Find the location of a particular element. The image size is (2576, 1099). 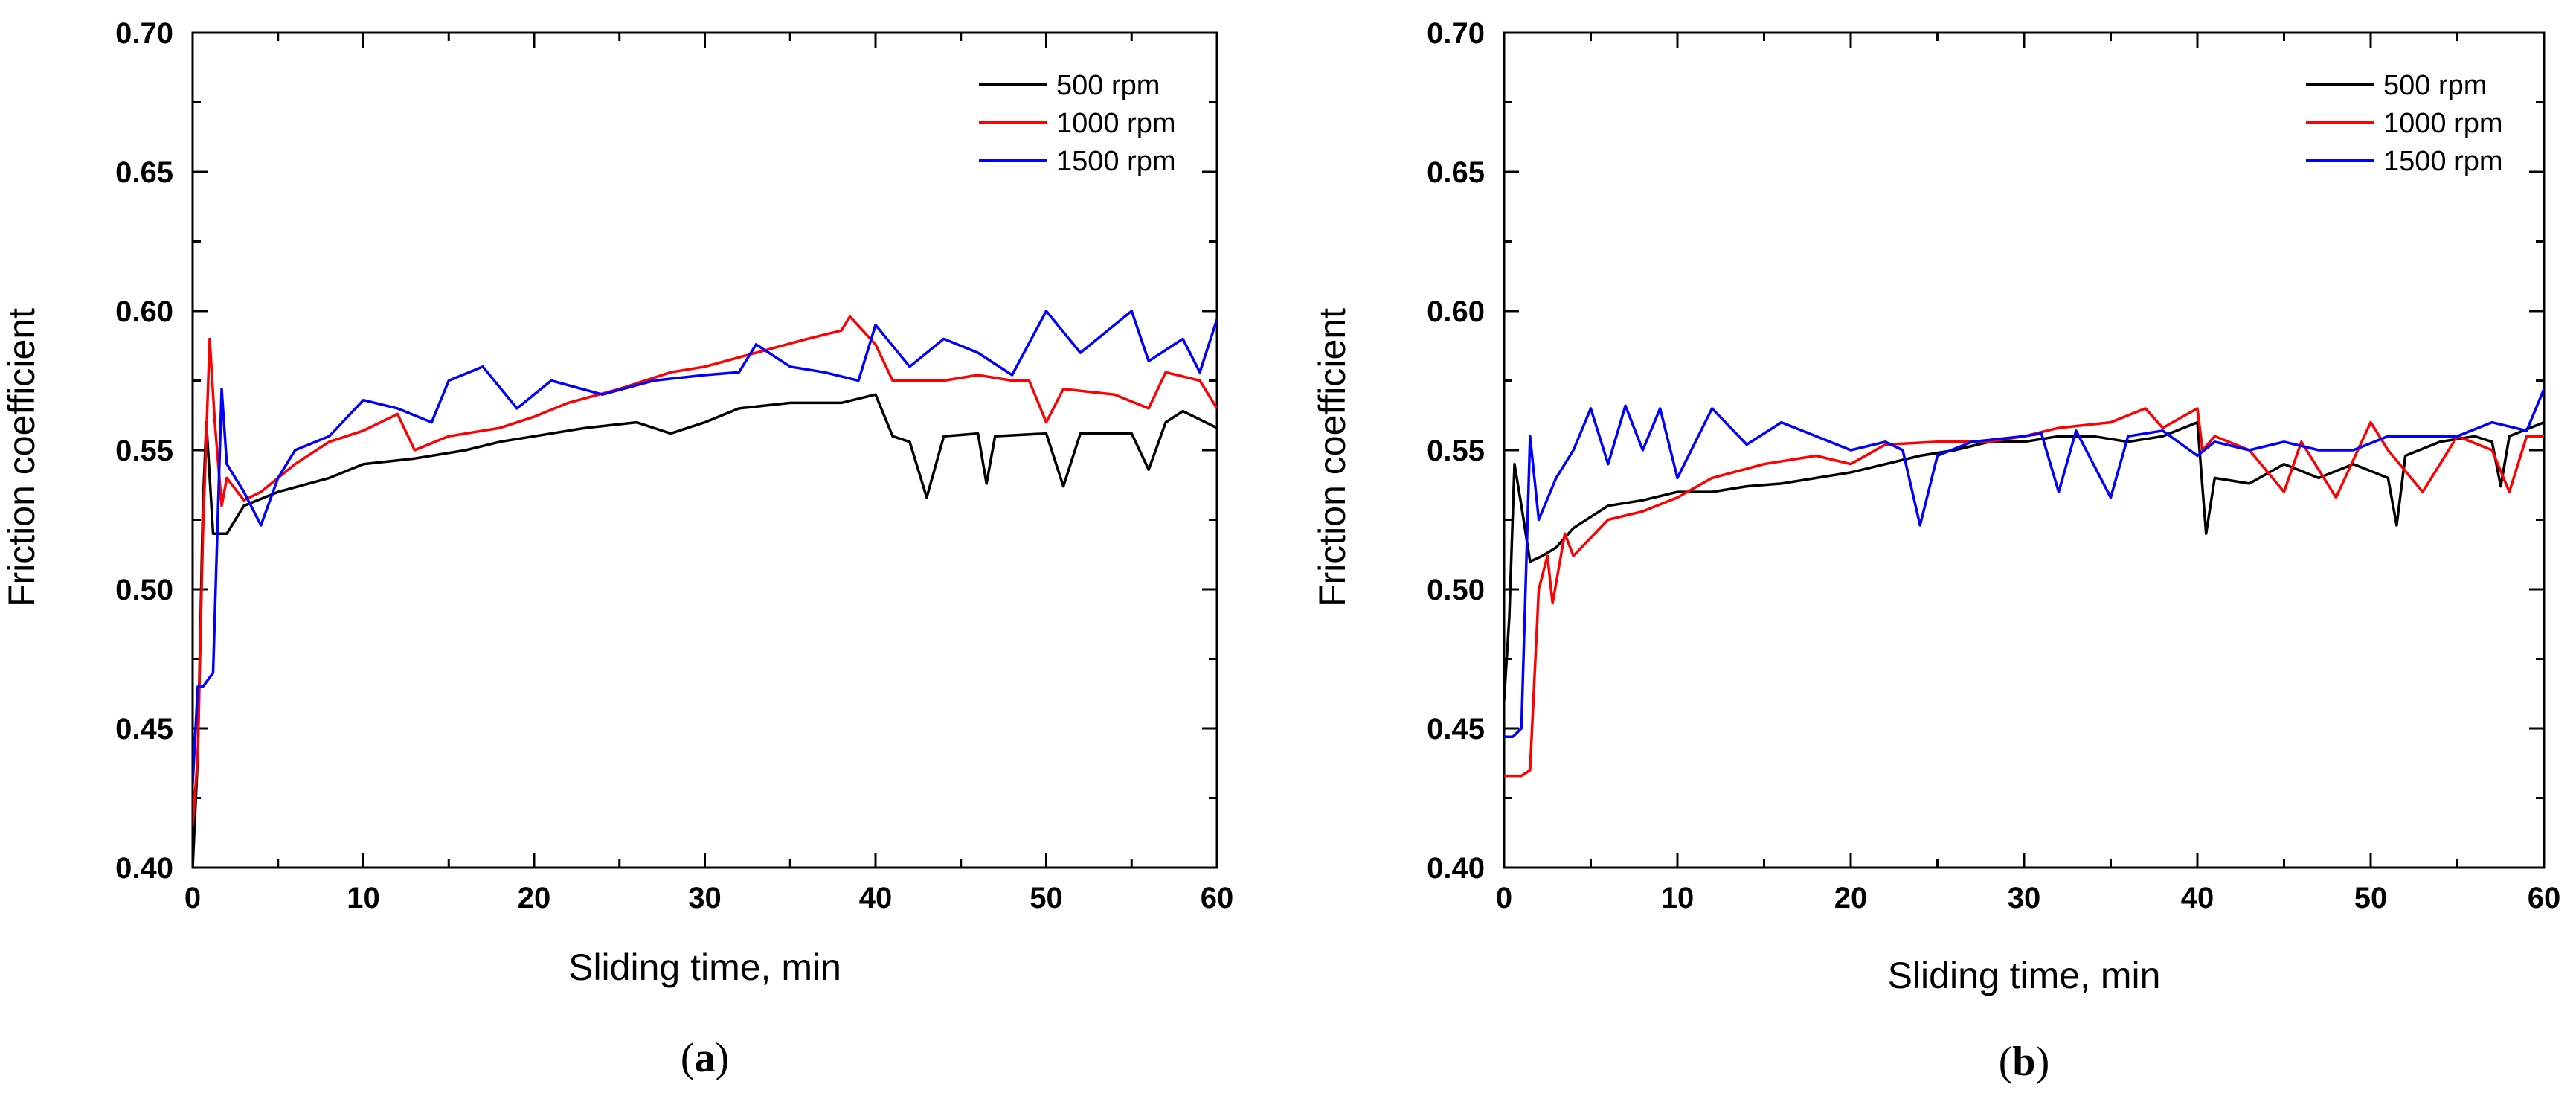

series-line-1500-rpm is located at coordinates (2024, 563).